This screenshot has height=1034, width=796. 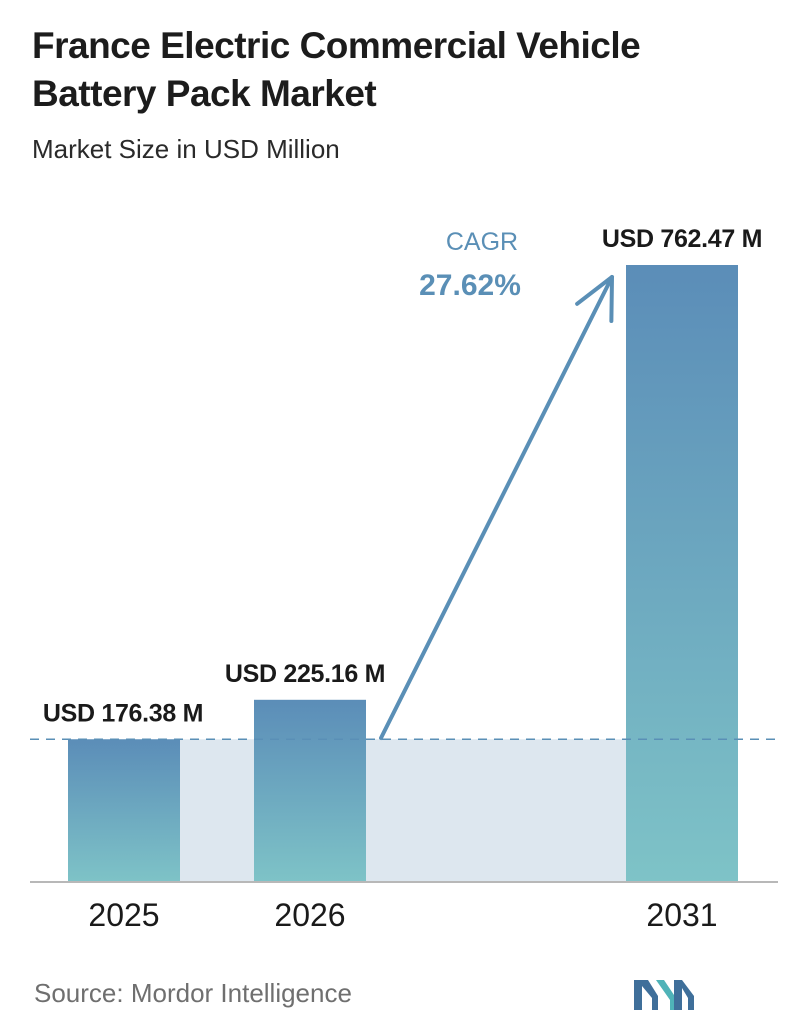 I want to click on cagr-value: 27.62%, so click(x=470, y=285).